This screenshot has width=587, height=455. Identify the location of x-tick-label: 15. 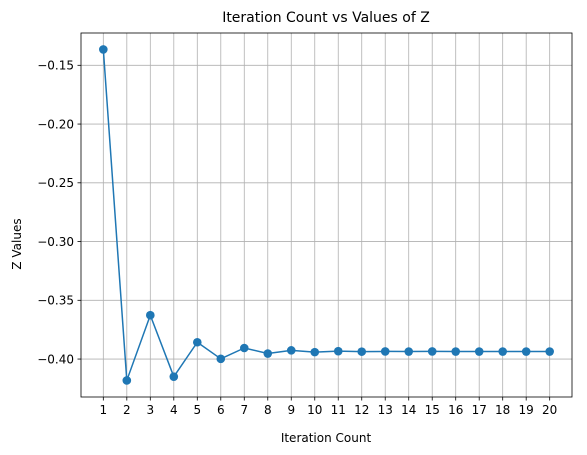
(432, 410).